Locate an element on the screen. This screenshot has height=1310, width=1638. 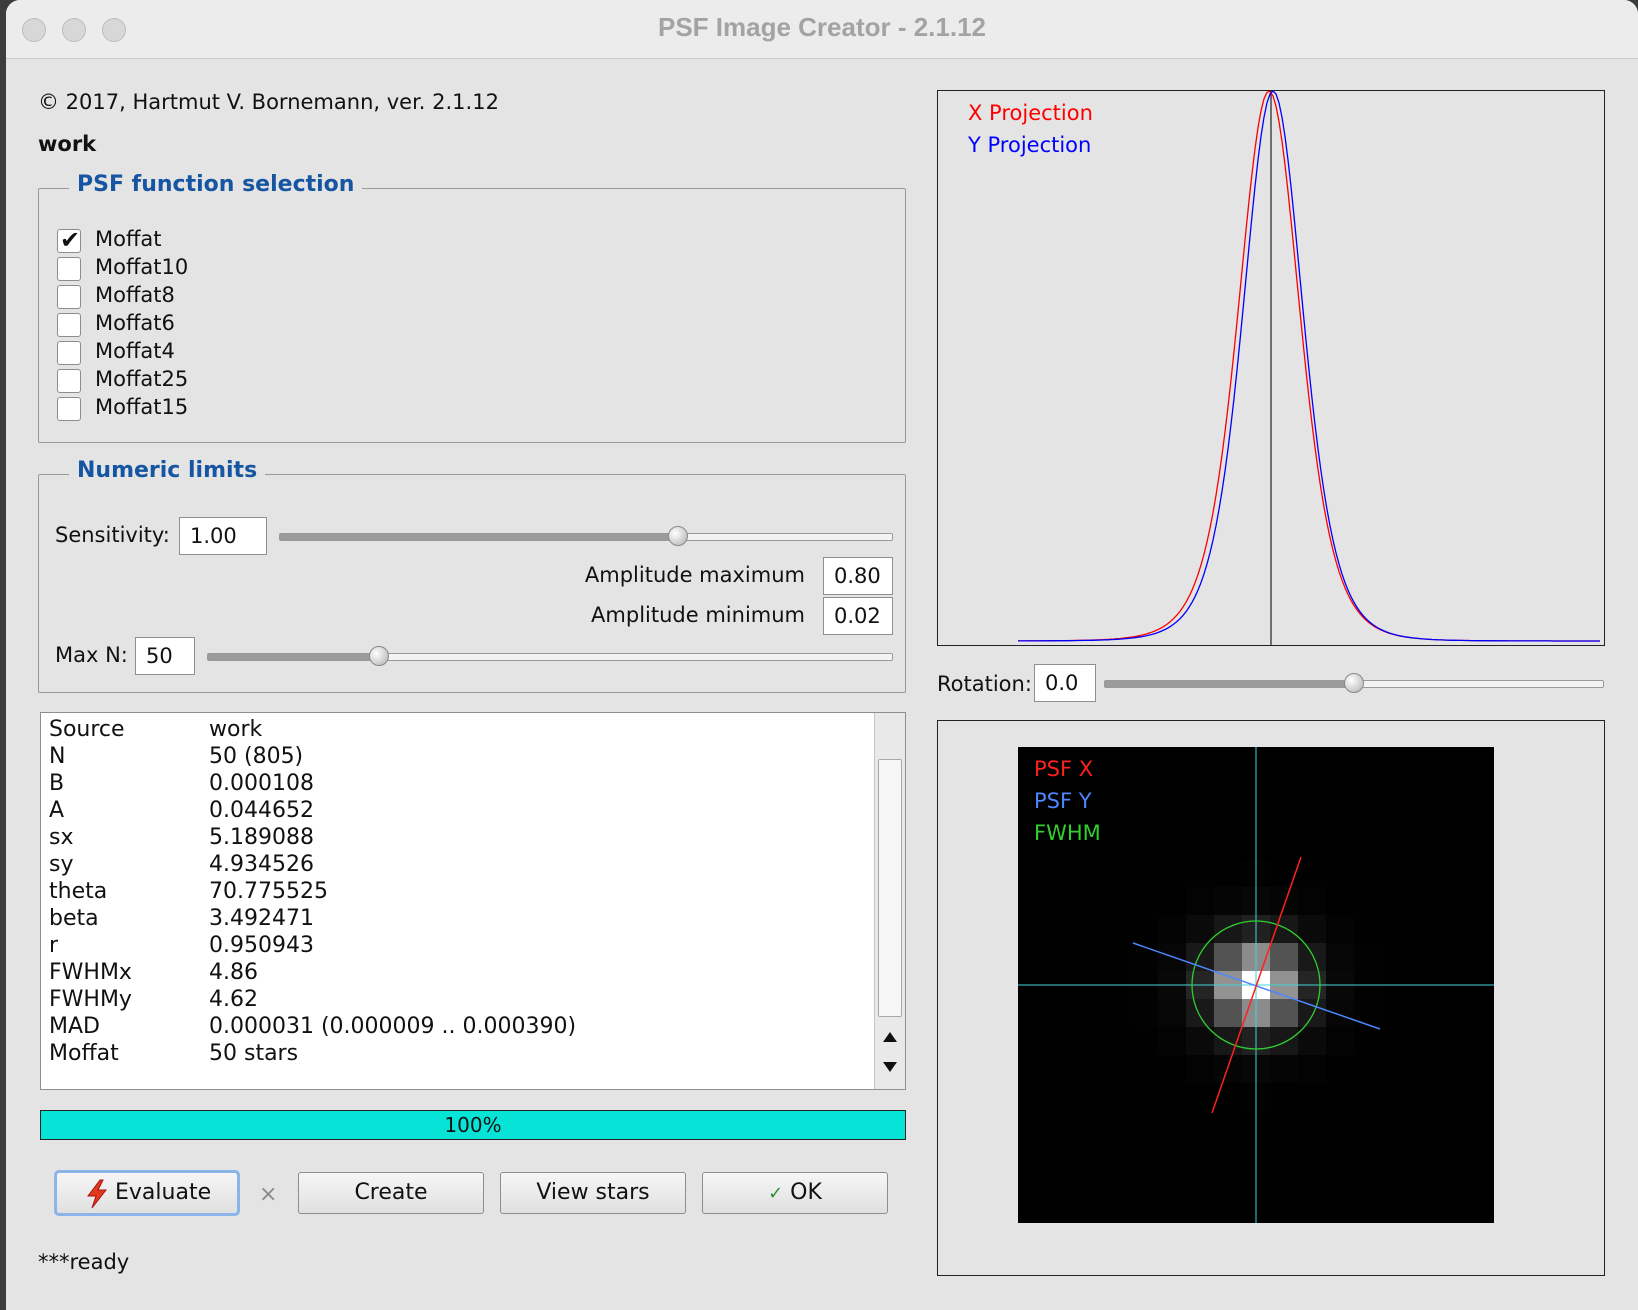
result-key: FWHMx is located at coordinates (90, 972).